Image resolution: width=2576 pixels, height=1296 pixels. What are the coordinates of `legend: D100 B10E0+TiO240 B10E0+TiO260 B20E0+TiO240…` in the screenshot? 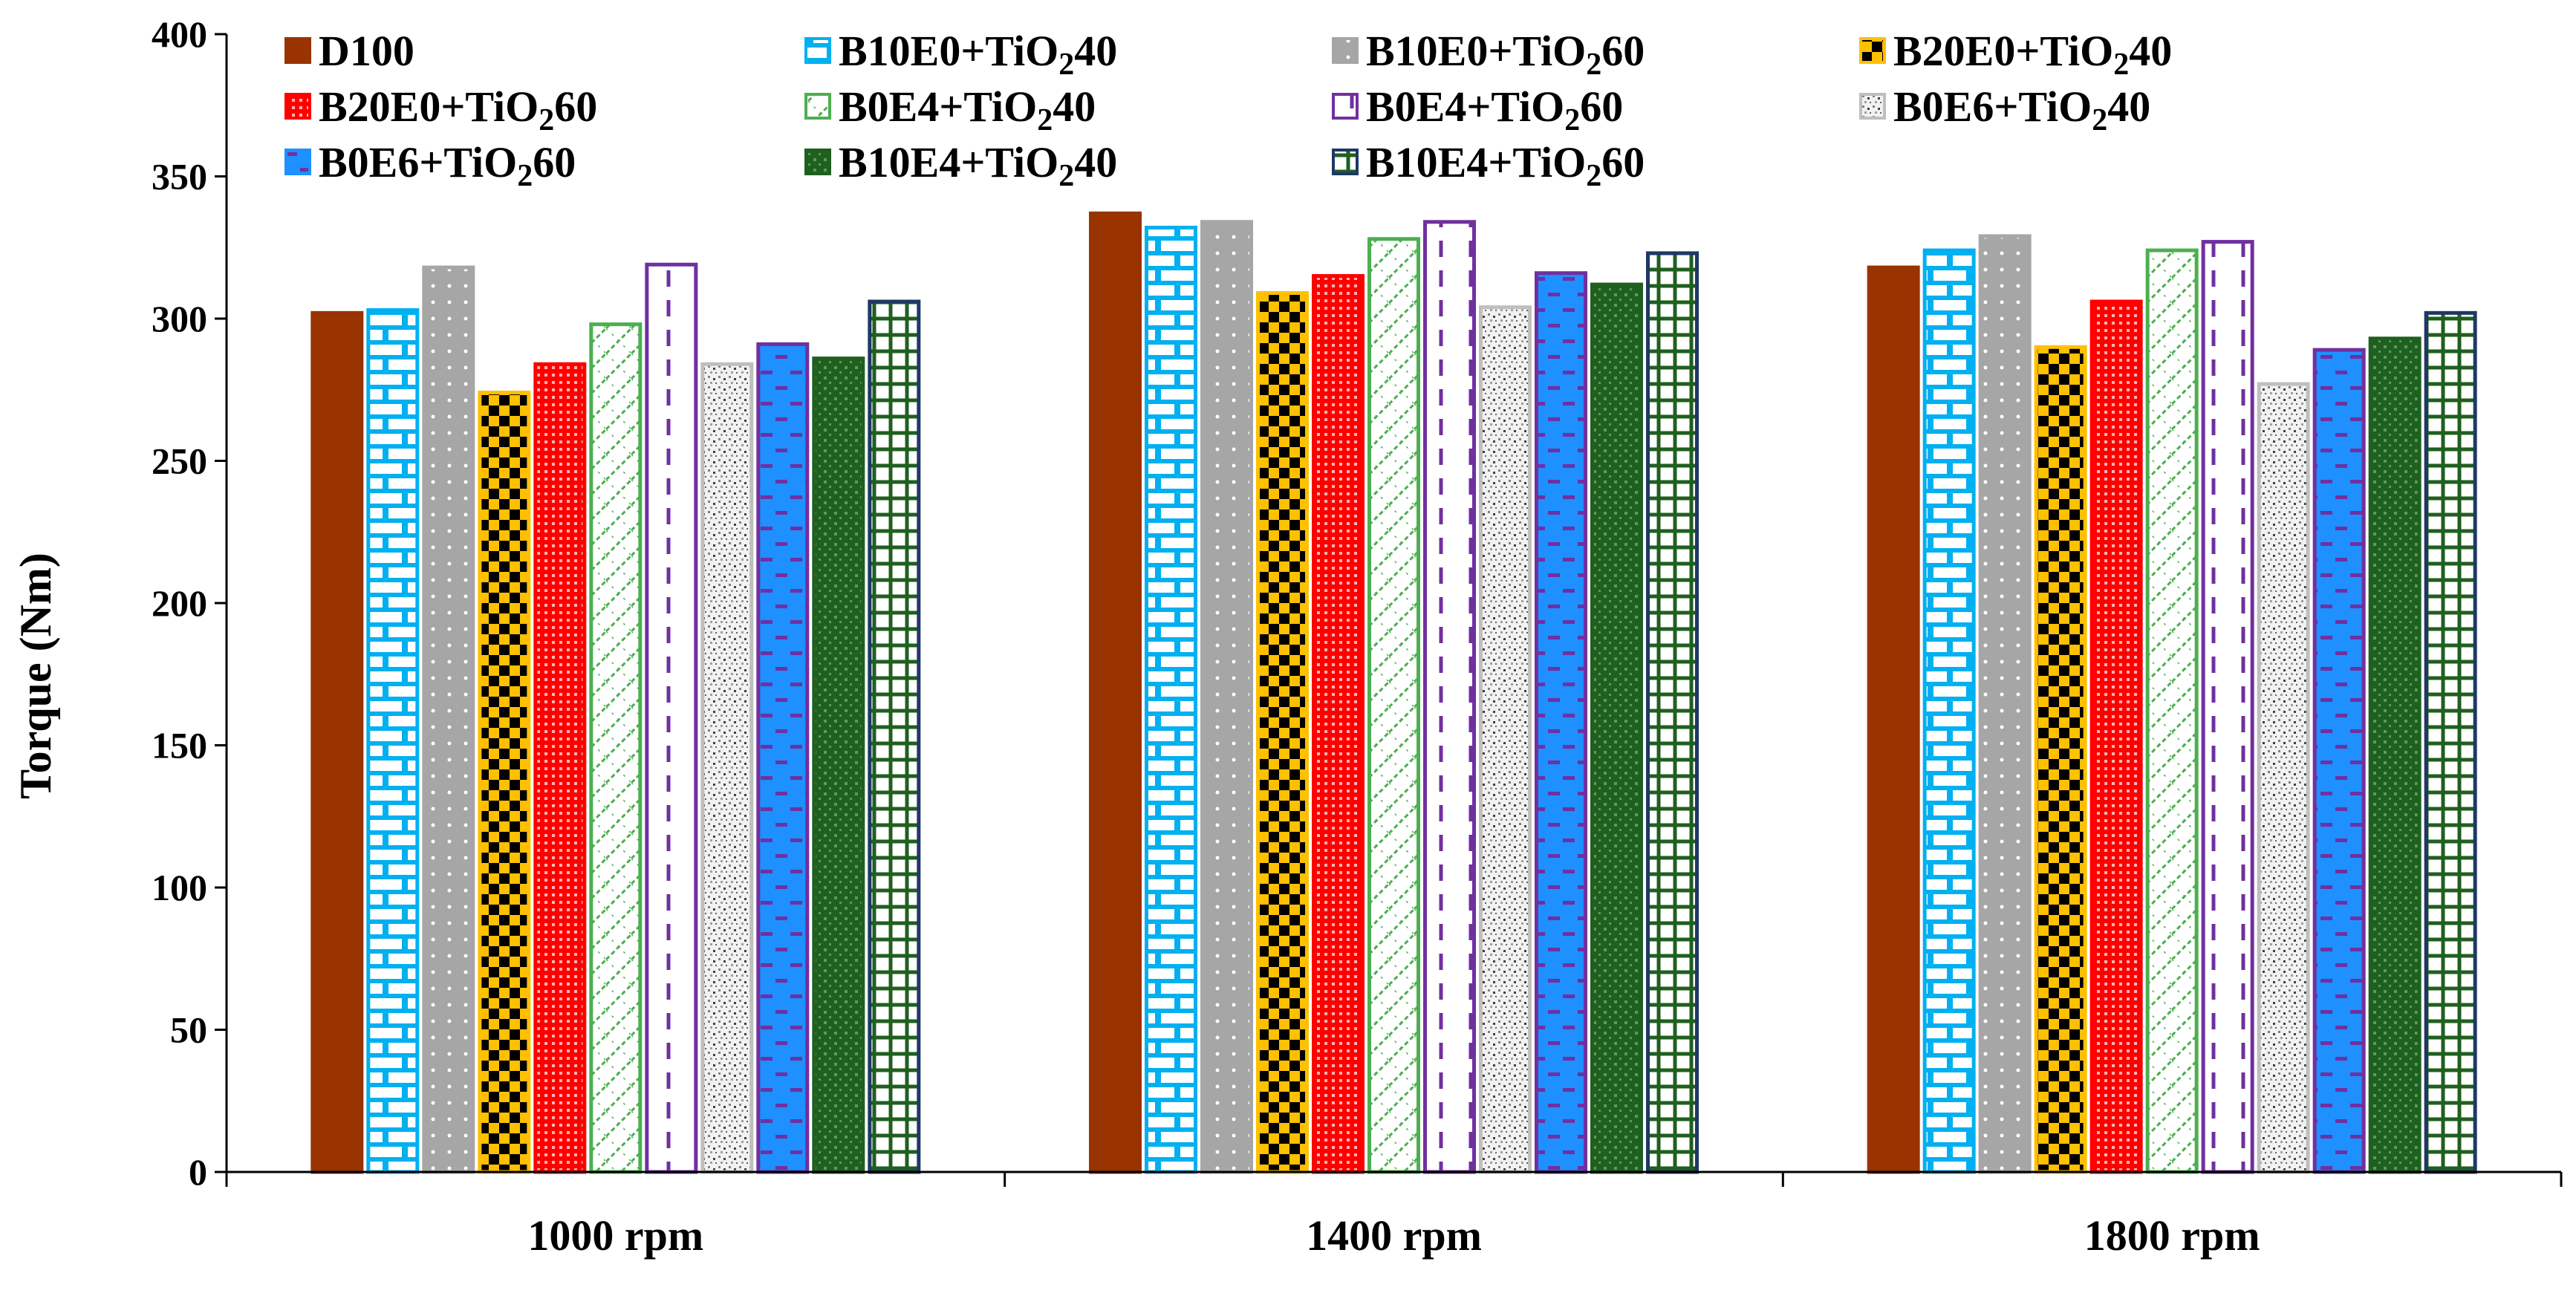 It's located at (1228, 110).